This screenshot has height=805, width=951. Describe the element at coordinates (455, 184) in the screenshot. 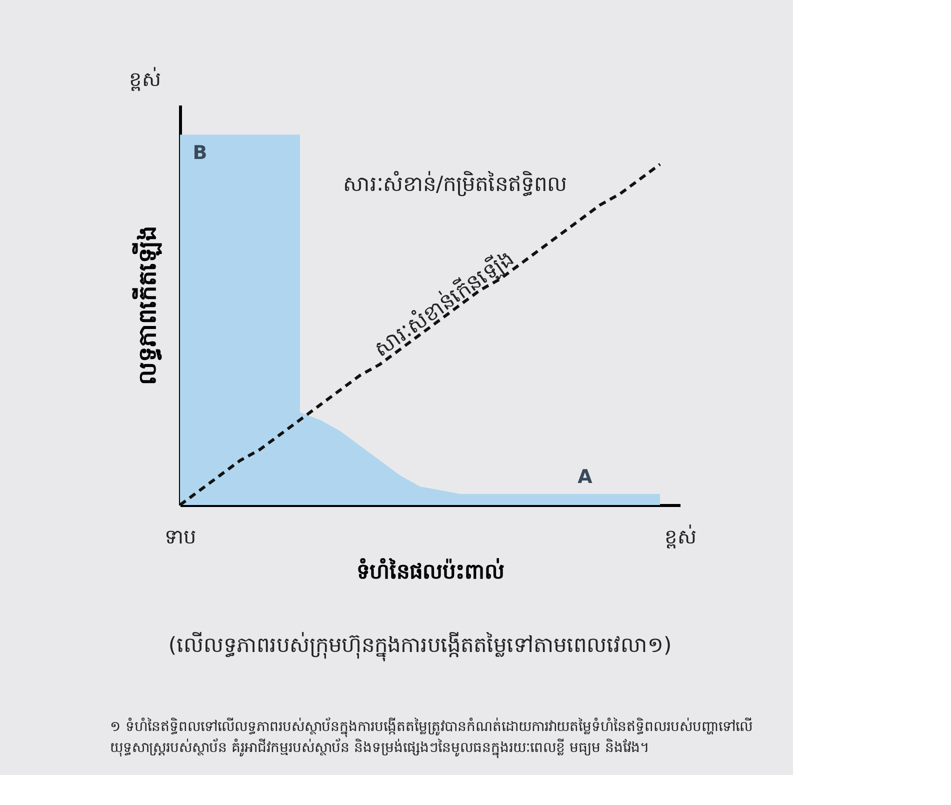

I see `annotation: សារៈសំខាន់/កម្រិតនៃឥទ្ធិពល` at that location.